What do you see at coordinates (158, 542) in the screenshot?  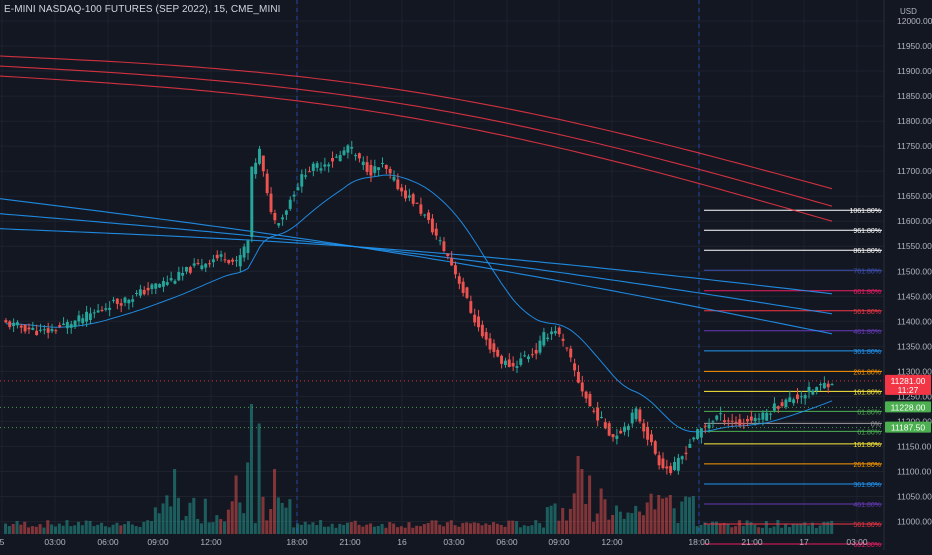 I see `time-tick-label: 09:00` at bounding box center [158, 542].